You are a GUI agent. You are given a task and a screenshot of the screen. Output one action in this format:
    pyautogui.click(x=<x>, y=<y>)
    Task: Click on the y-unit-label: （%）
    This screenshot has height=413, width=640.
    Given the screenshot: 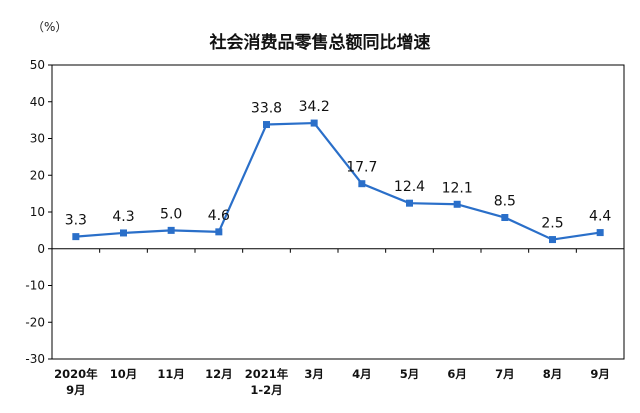 What is the action you would take?
    pyautogui.click(x=50, y=27)
    